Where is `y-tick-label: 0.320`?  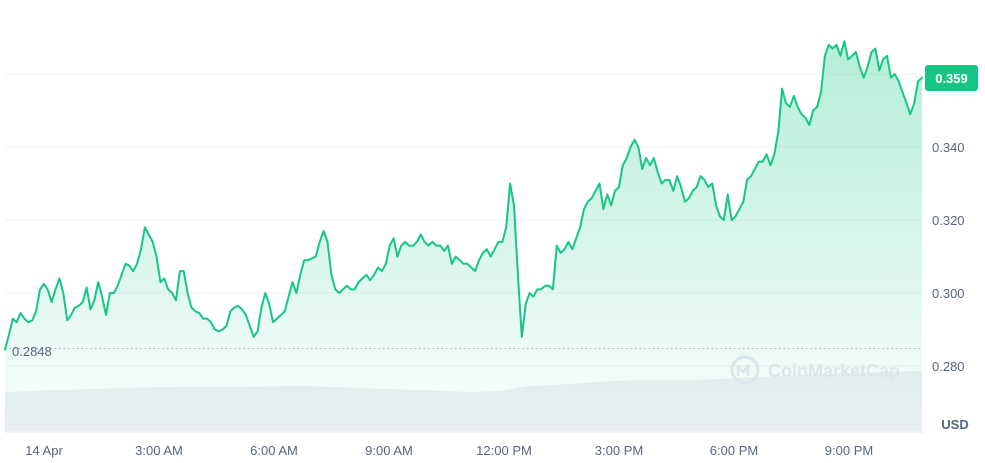 y-tick-label: 0.320 is located at coordinates (948, 220).